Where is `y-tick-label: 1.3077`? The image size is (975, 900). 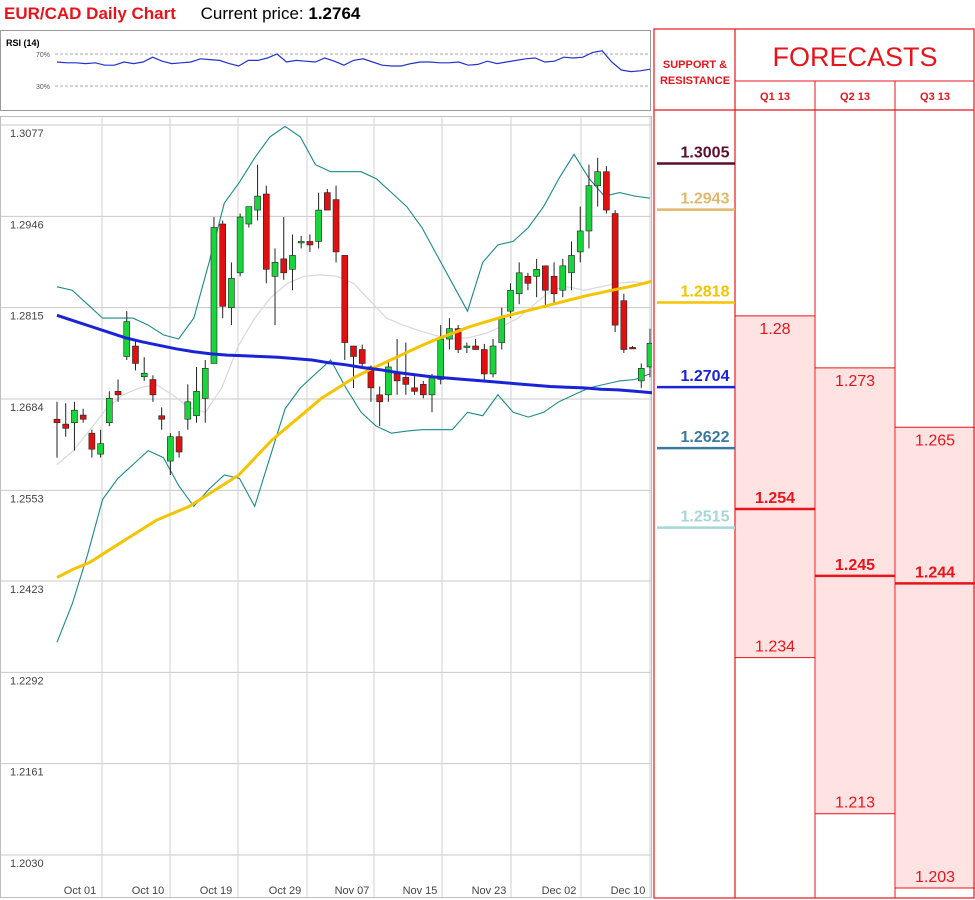 y-tick-label: 1.3077 is located at coordinates (27, 134).